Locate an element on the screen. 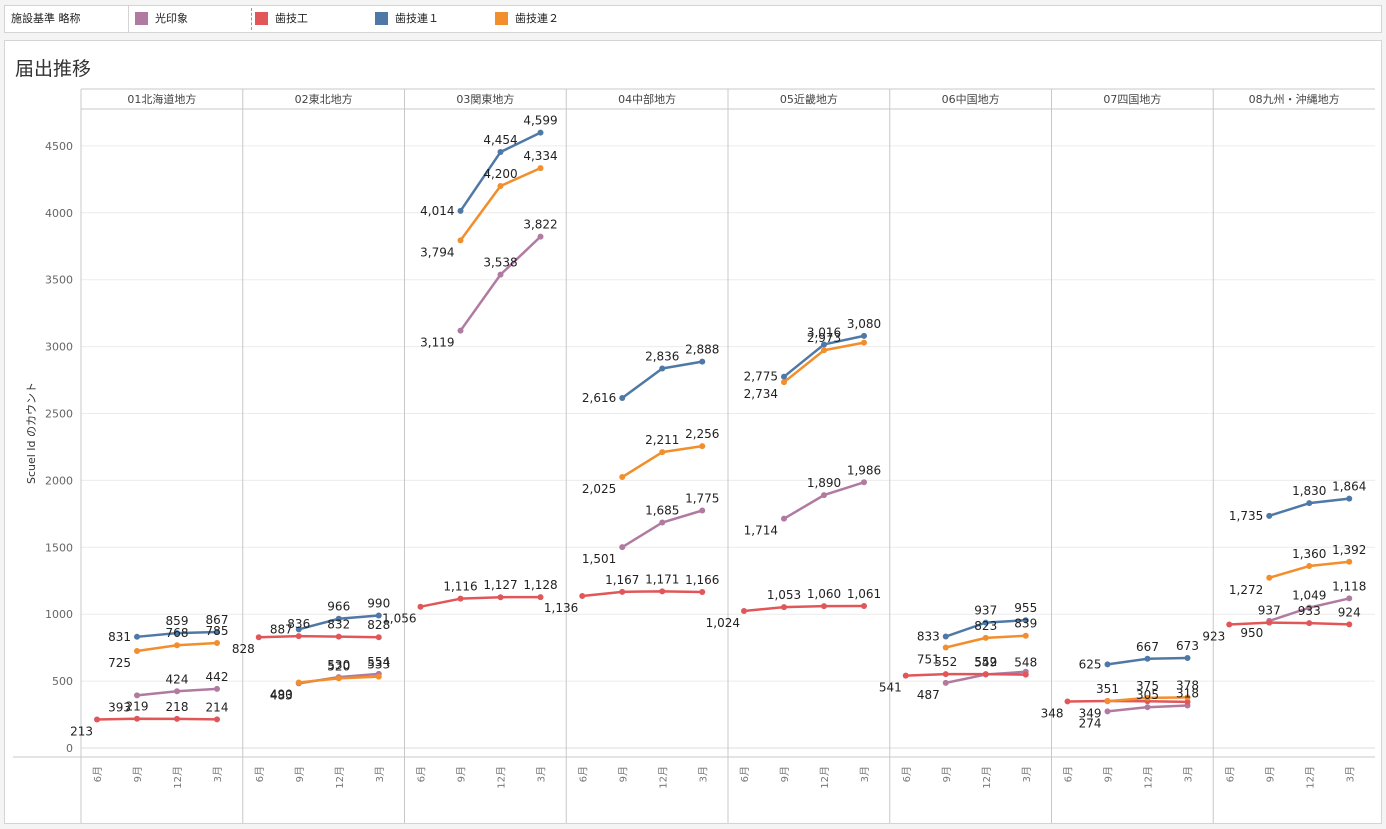 This screenshot has width=1386, height=829. data-label: 836 is located at coordinates (298, 624).